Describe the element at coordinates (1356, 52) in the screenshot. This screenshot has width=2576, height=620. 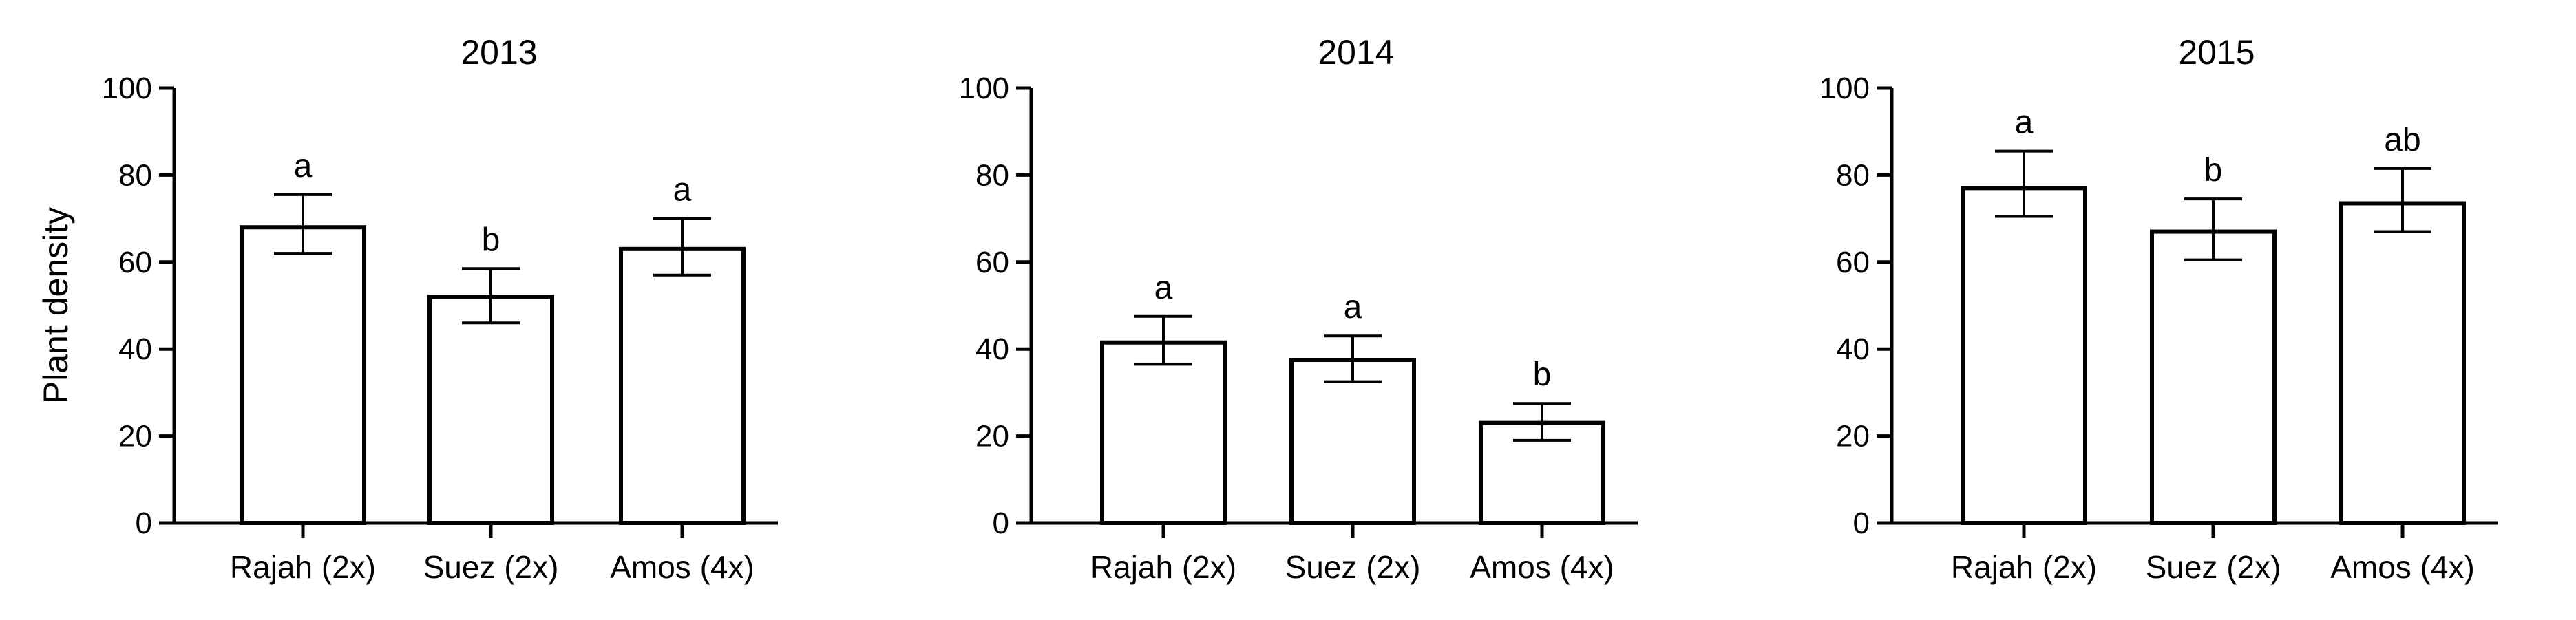
I see `chart-title: 2014` at that location.